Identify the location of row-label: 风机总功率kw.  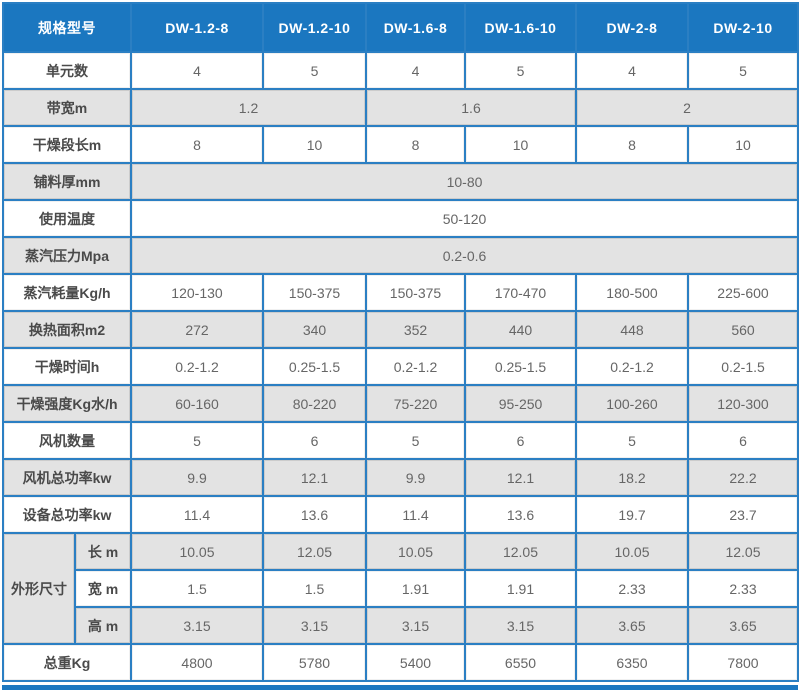
(67, 477).